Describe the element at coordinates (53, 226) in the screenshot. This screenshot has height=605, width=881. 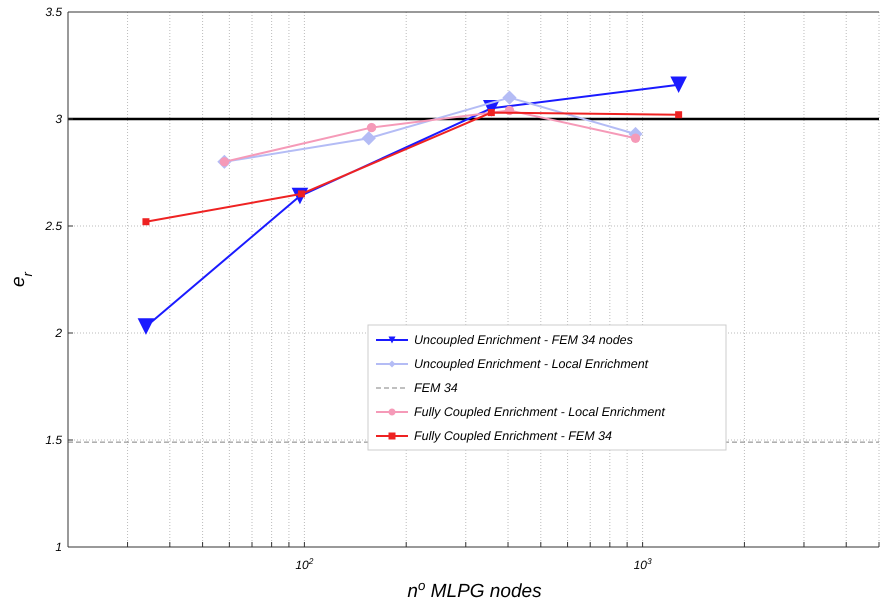
I see `y-tick-label: 2.5` at that location.